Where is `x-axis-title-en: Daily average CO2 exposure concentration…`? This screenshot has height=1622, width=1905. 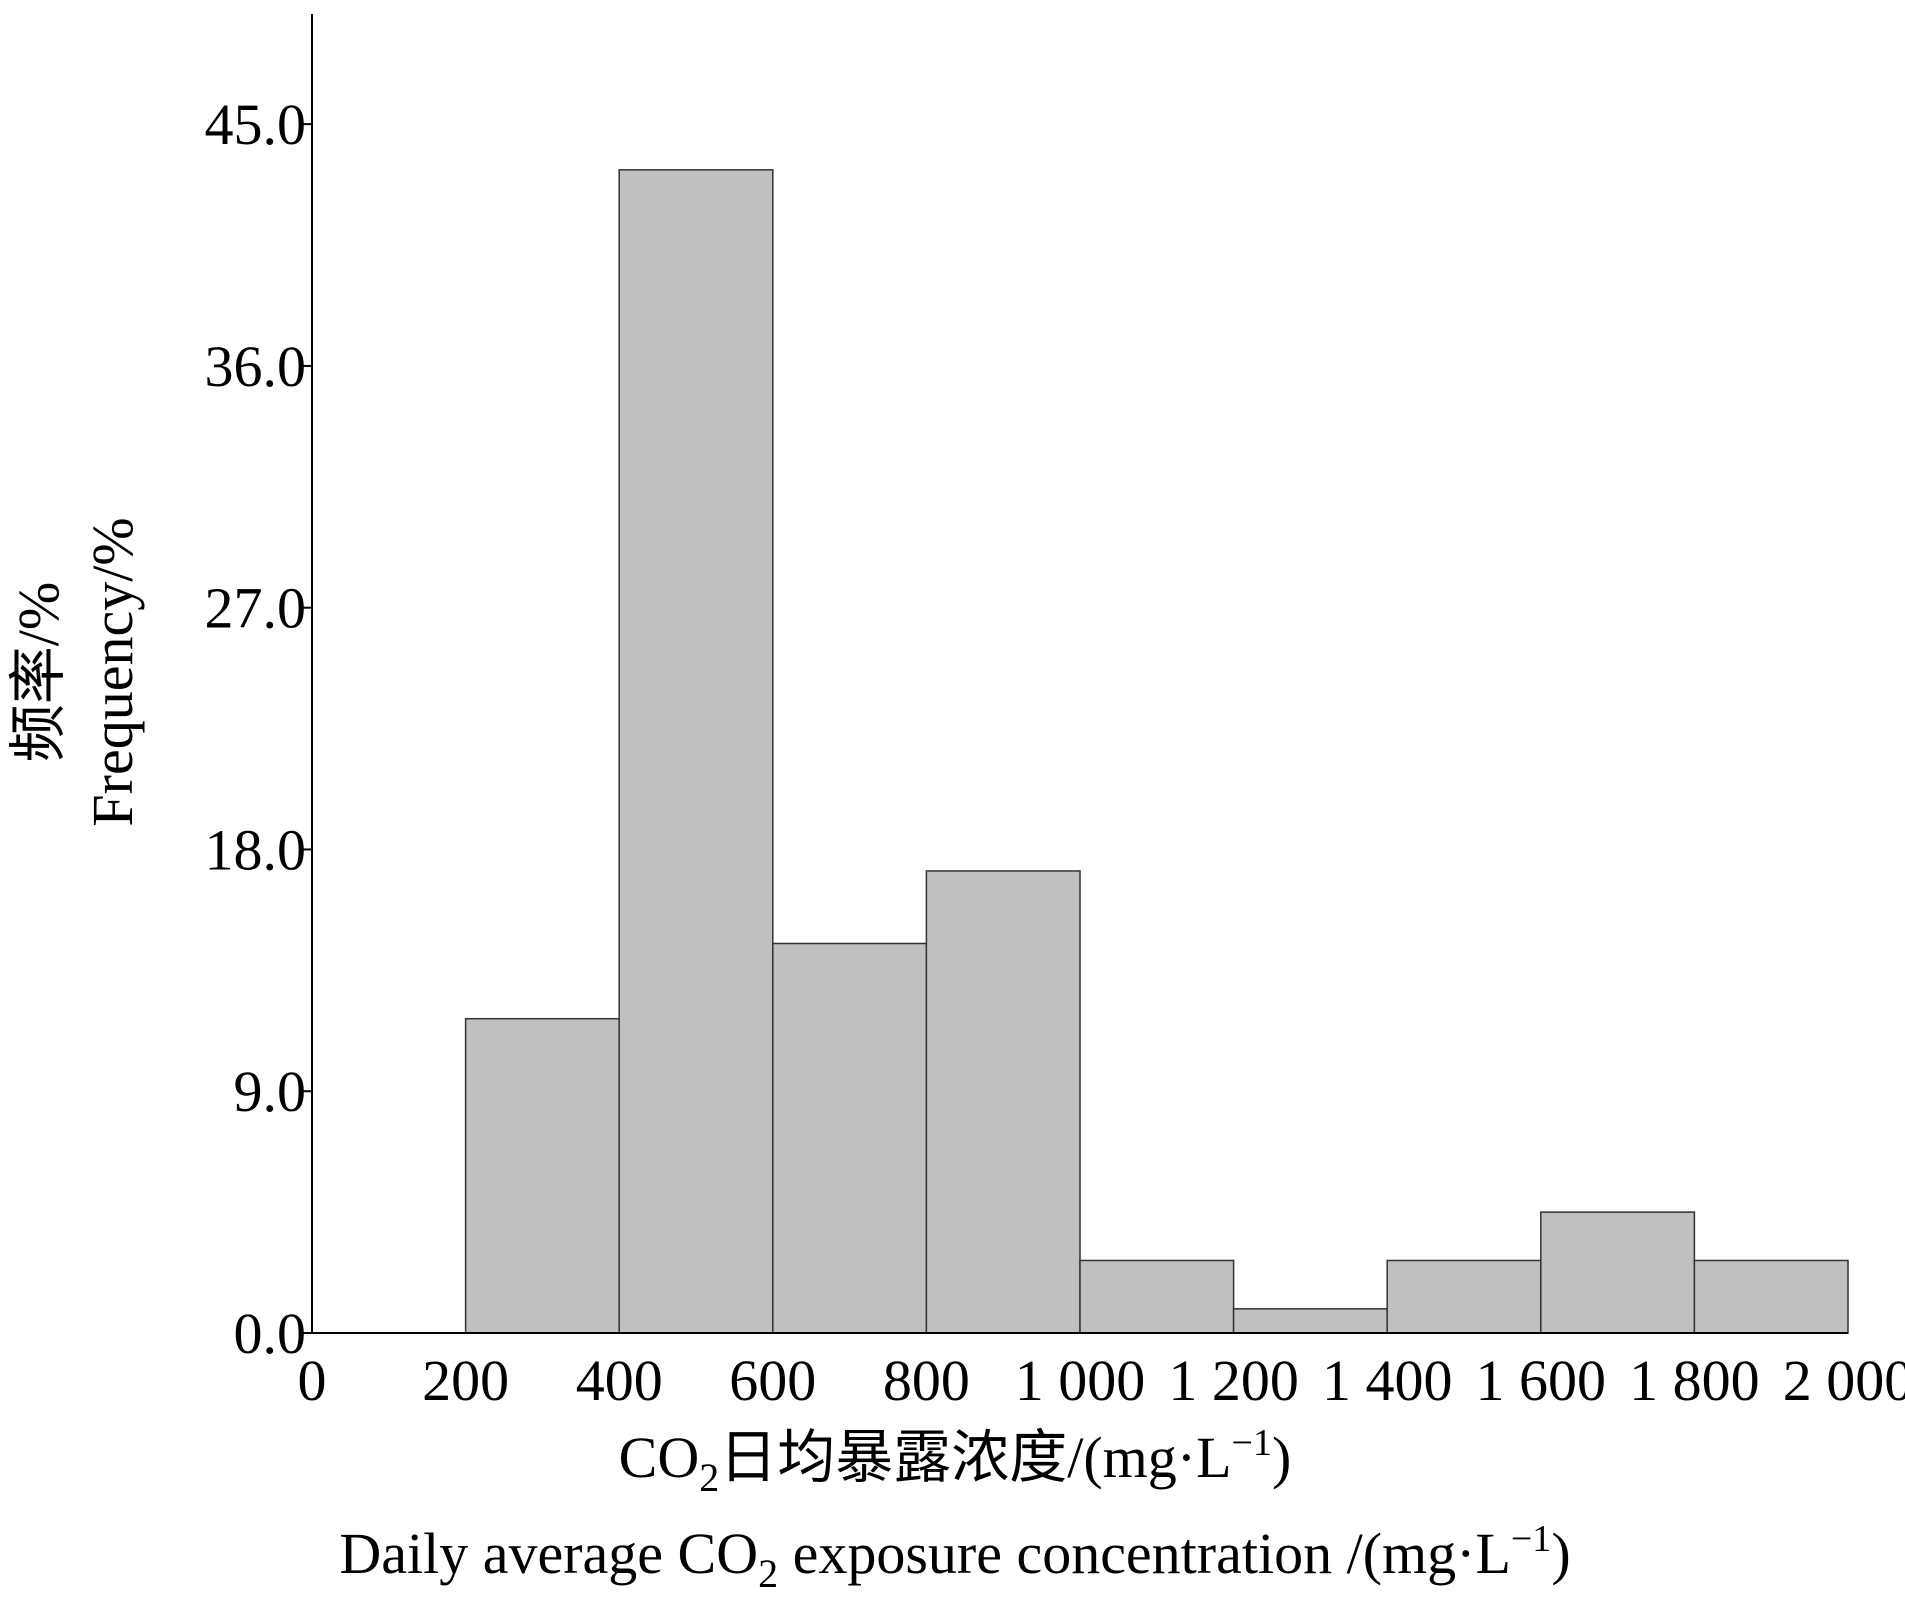 x-axis-title-en: Daily average CO2 exposure concentration… is located at coordinates (954, 1557).